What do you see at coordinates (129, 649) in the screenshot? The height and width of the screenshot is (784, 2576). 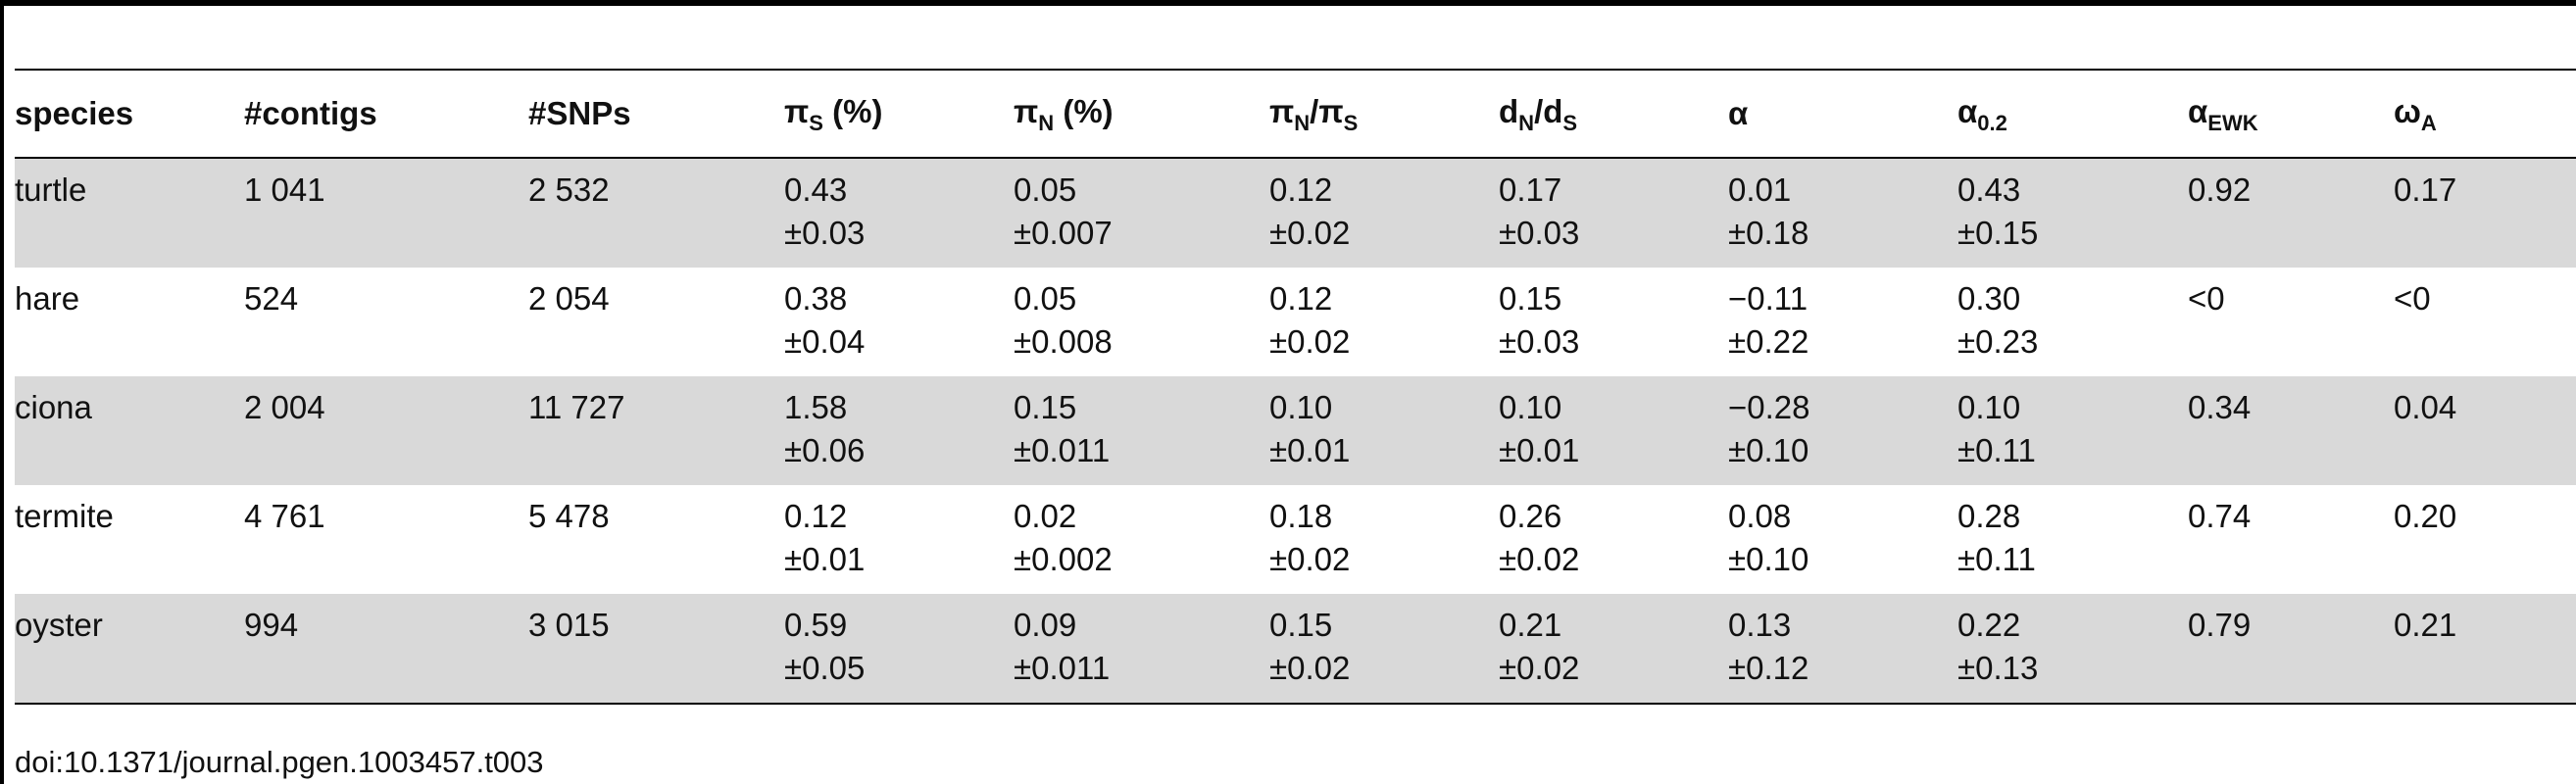 I see `cell-species: oyster` at bounding box center [129, 649].